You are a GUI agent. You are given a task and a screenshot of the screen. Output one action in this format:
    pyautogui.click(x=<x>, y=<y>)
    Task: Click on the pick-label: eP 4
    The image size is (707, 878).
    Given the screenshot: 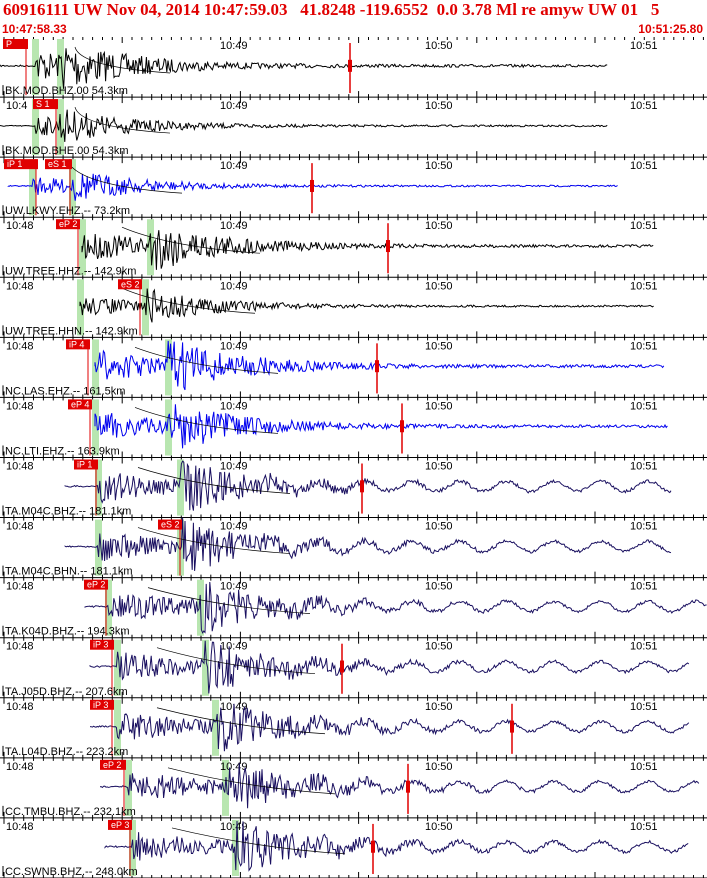 What is the action you would take?
    pyautogui.click(x=80, y=404)
    